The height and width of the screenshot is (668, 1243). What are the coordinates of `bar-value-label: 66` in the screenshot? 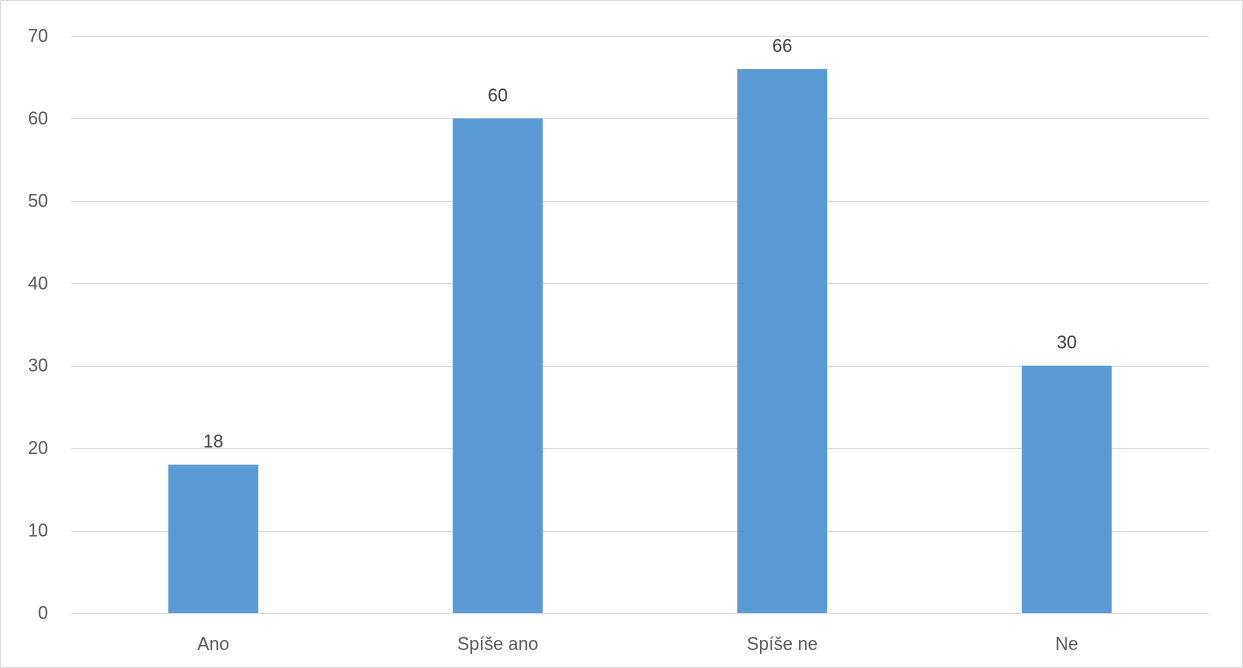 It's located at (782, 46).